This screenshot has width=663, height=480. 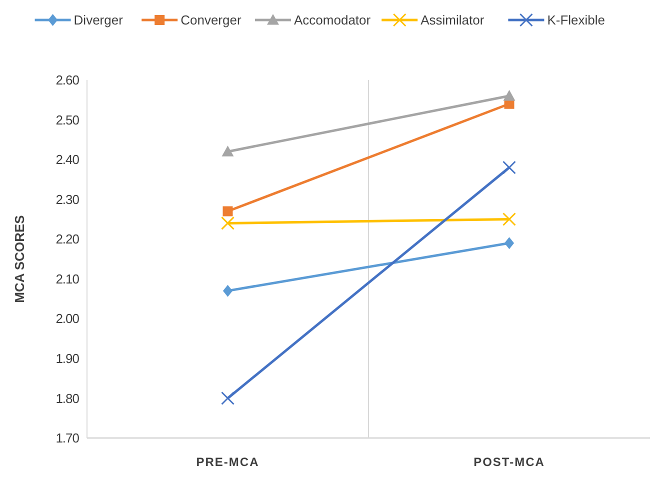 What do you see at coordinates (68, 318) in the screenshot?
I see `y-tick-label: 2.00` at bounding box center [68, 318].